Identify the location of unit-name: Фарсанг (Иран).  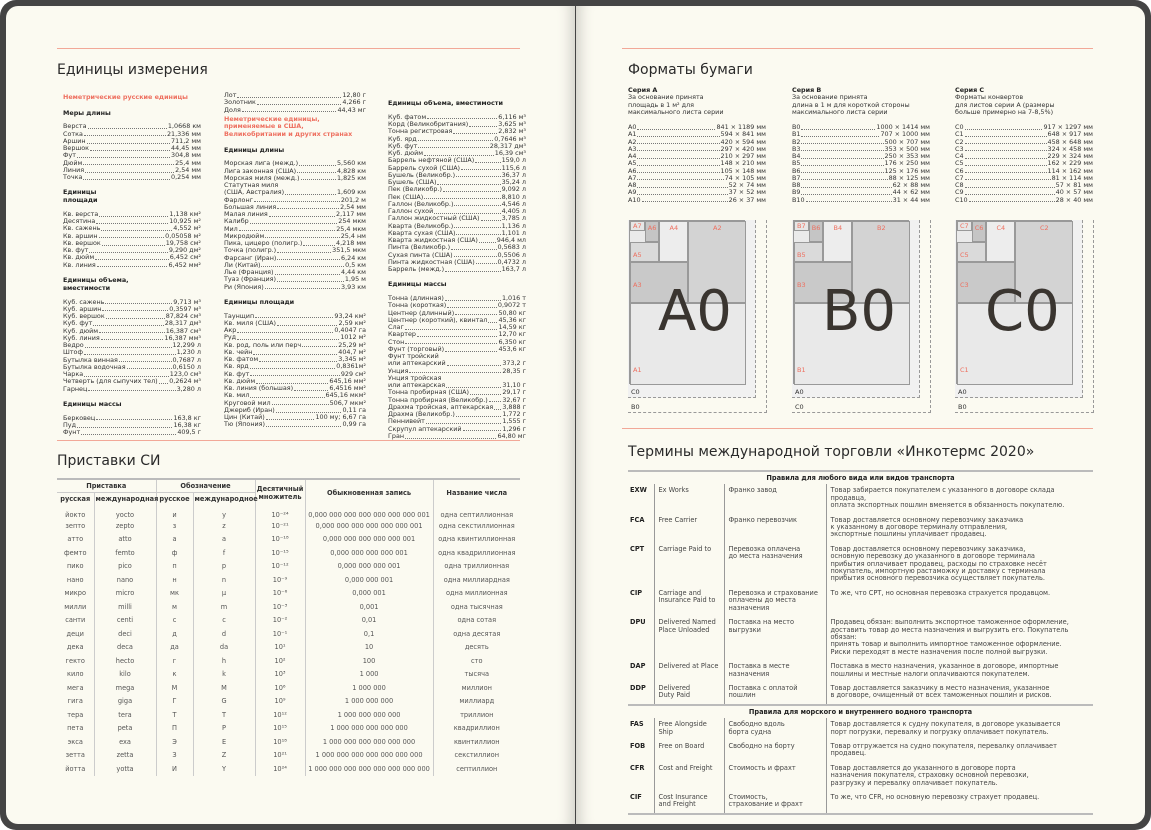
(250, 257).